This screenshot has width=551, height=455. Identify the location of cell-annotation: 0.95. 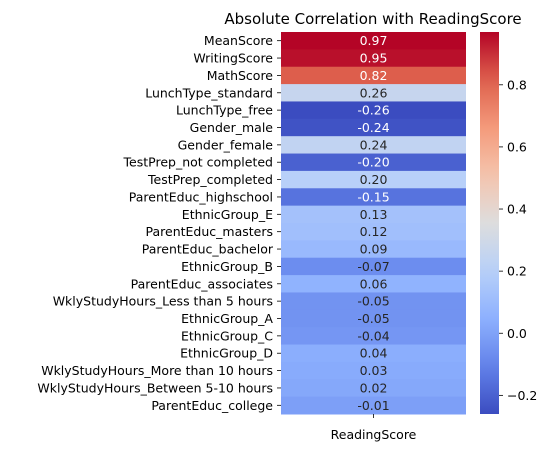
(374, 58).